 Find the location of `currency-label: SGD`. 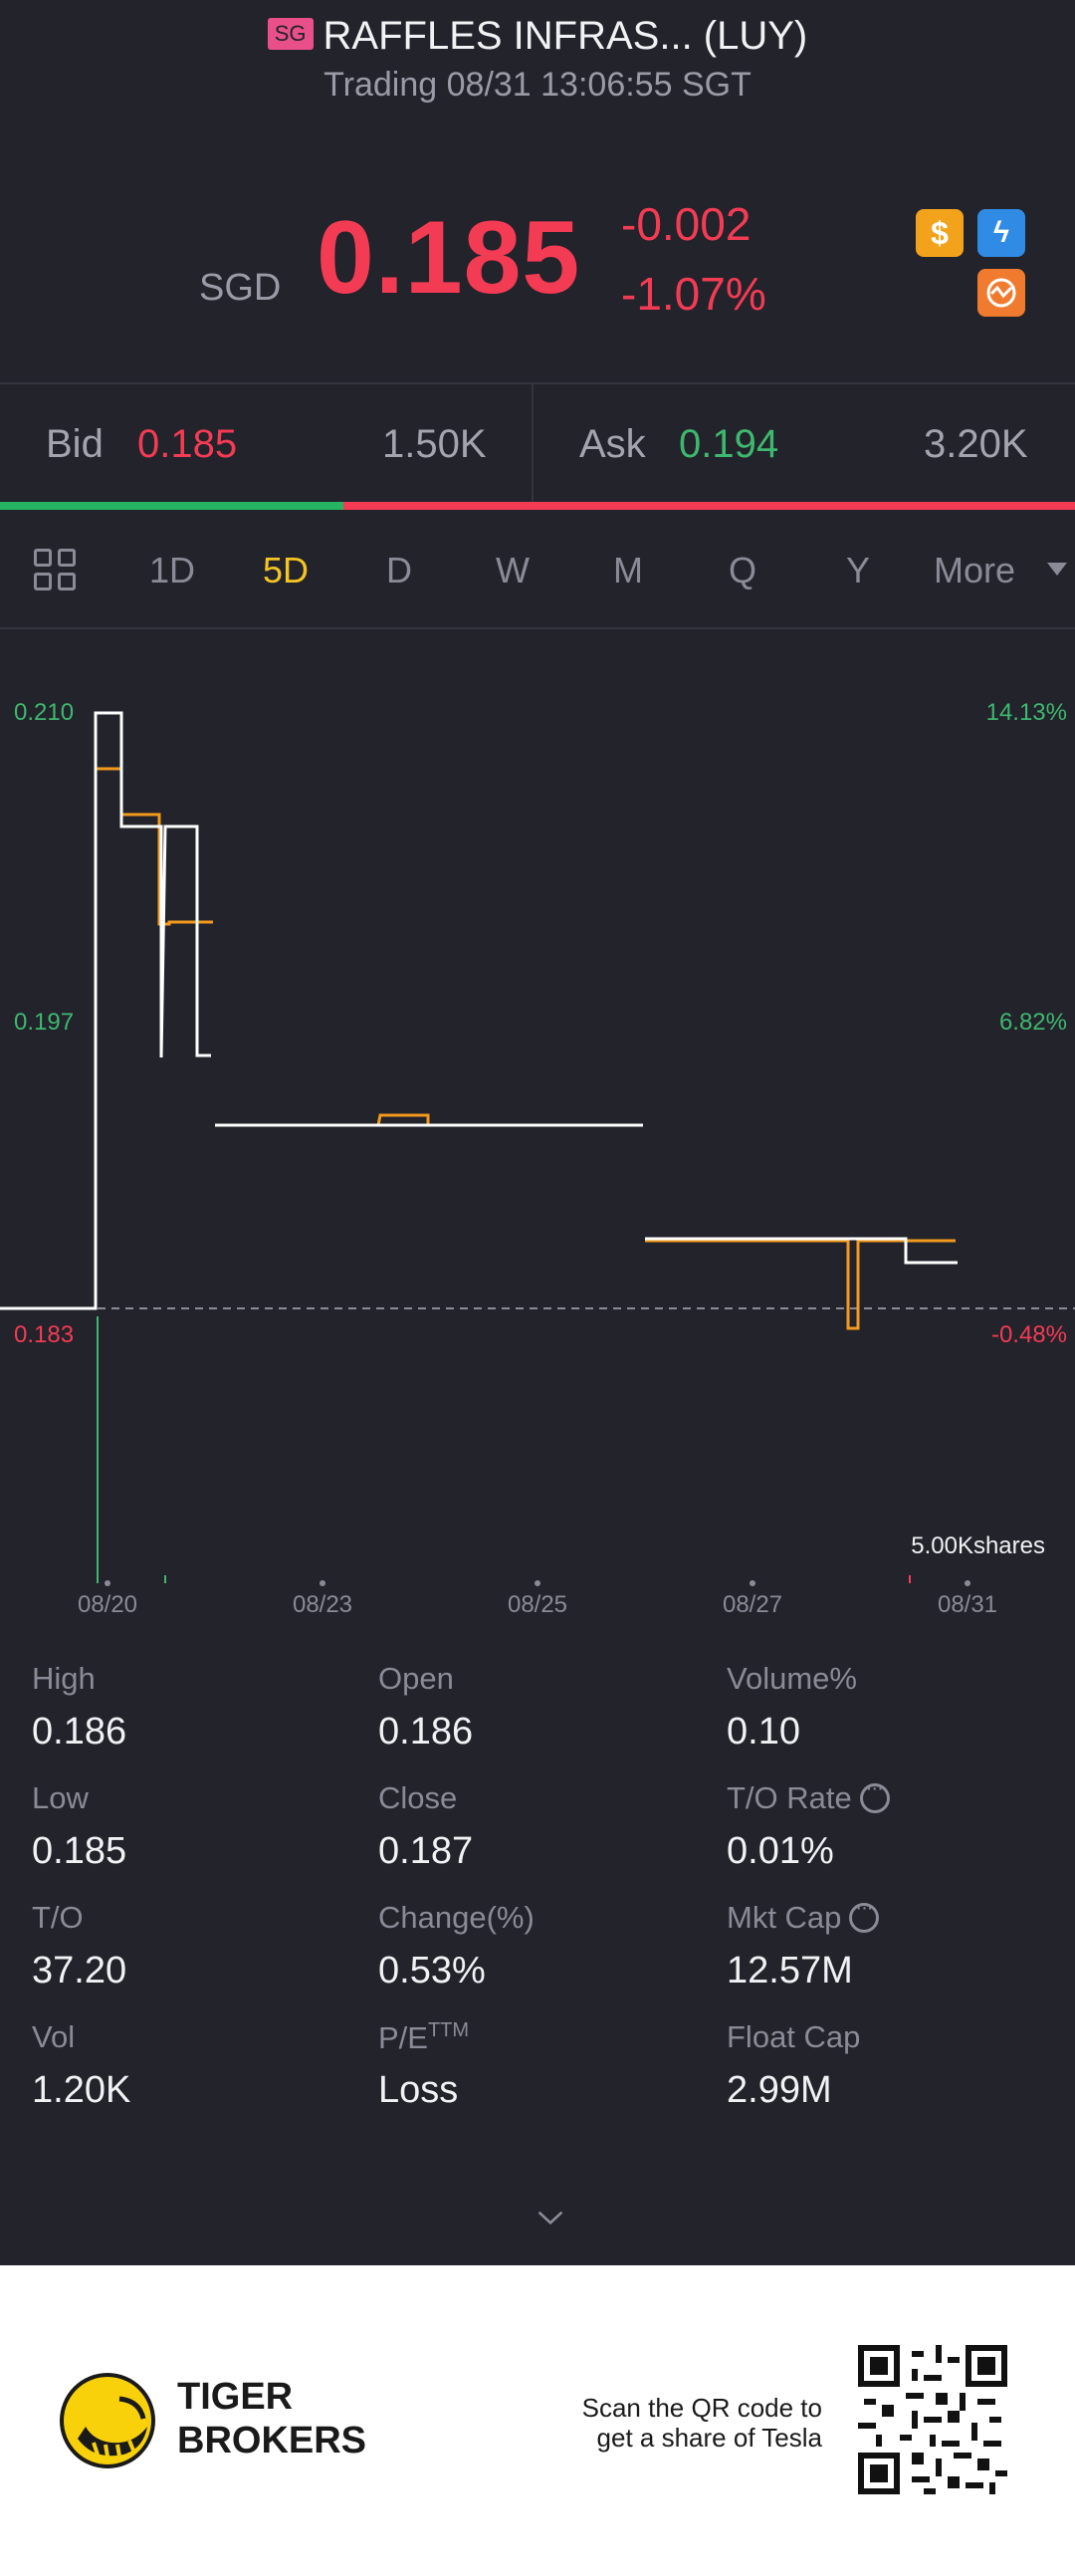

currency-label: SGD is located at coordinates (241, 288).